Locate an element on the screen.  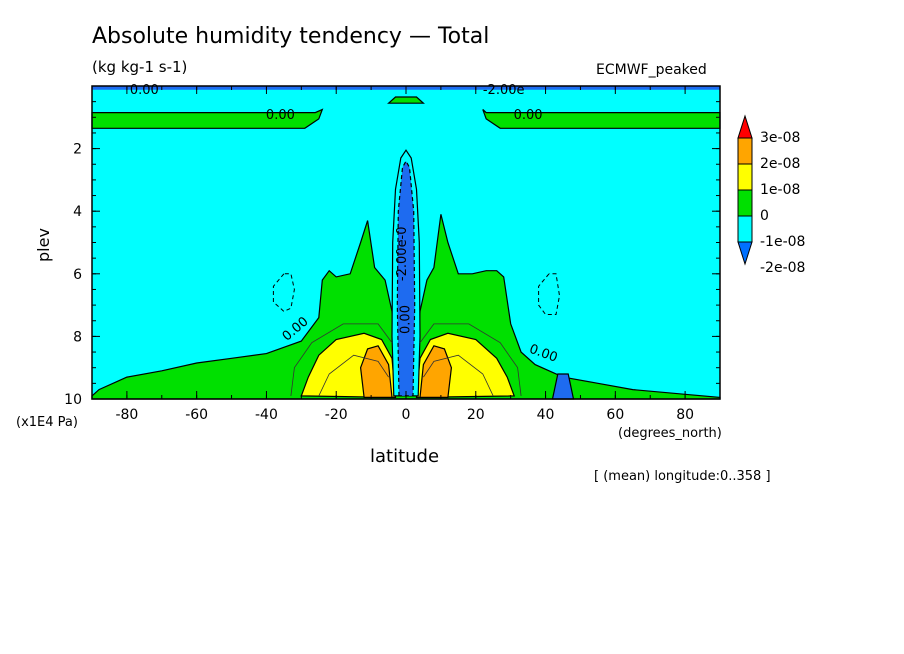
chart-units: (kg kg-1 s-1) is located at coordinates (140, 67).